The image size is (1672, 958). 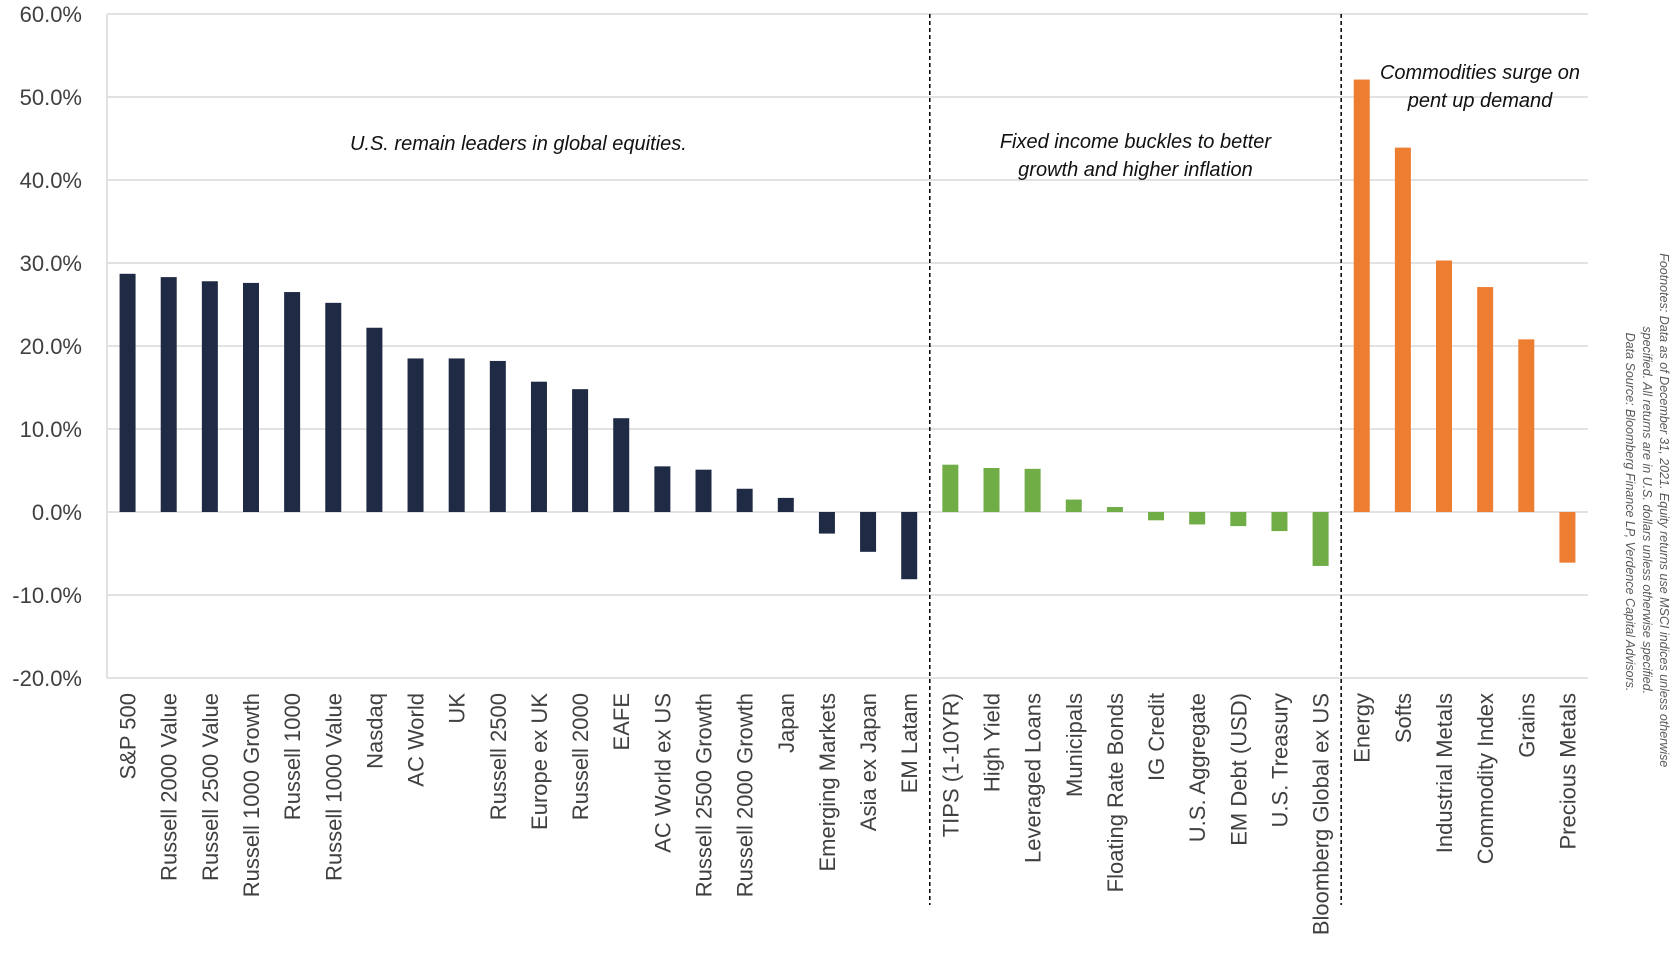 What do you see at coordinates (1480, 101) in the screenshot?
I see `annotation-text: pent up demand` at bounding box center [1480, 101].